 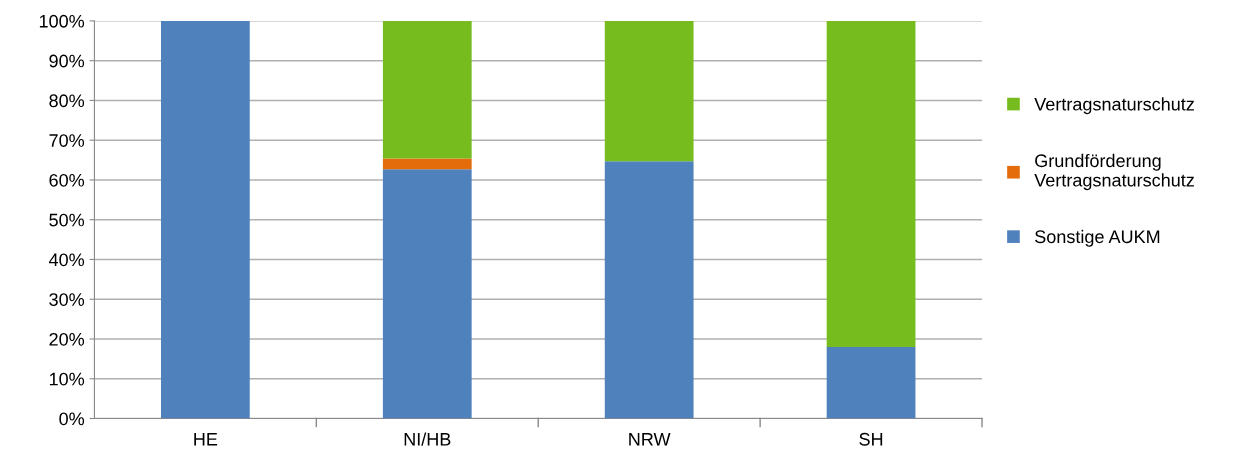 I want to click on y-tick-label: 80%, so click(x=67, y=101).